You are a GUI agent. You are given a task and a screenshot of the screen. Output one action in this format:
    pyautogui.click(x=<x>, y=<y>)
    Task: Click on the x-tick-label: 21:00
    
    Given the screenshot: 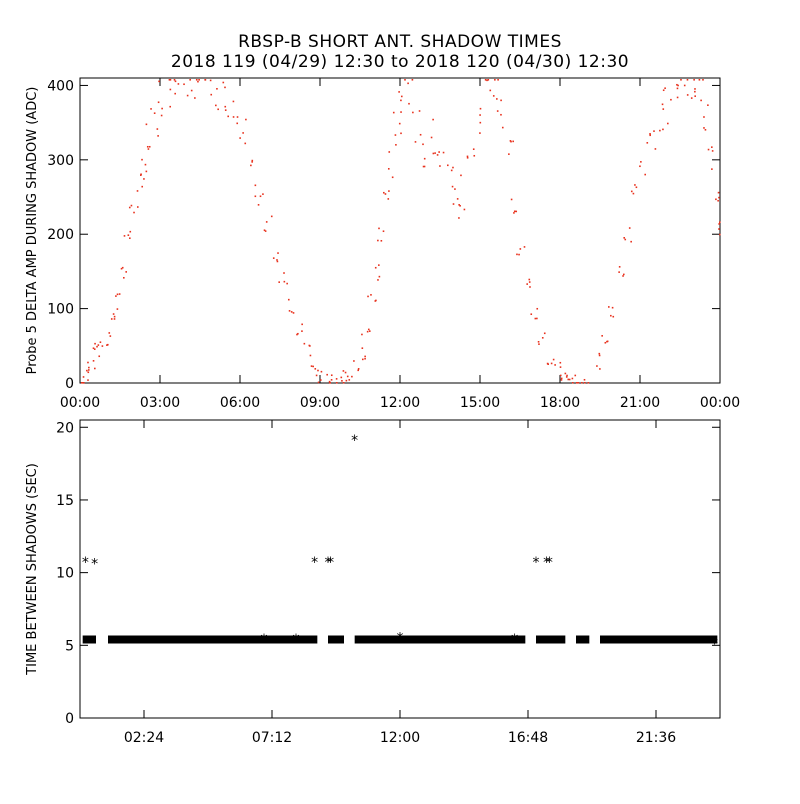 What is the action you would take?
    pyautogui.click(x=640, y=403)
    